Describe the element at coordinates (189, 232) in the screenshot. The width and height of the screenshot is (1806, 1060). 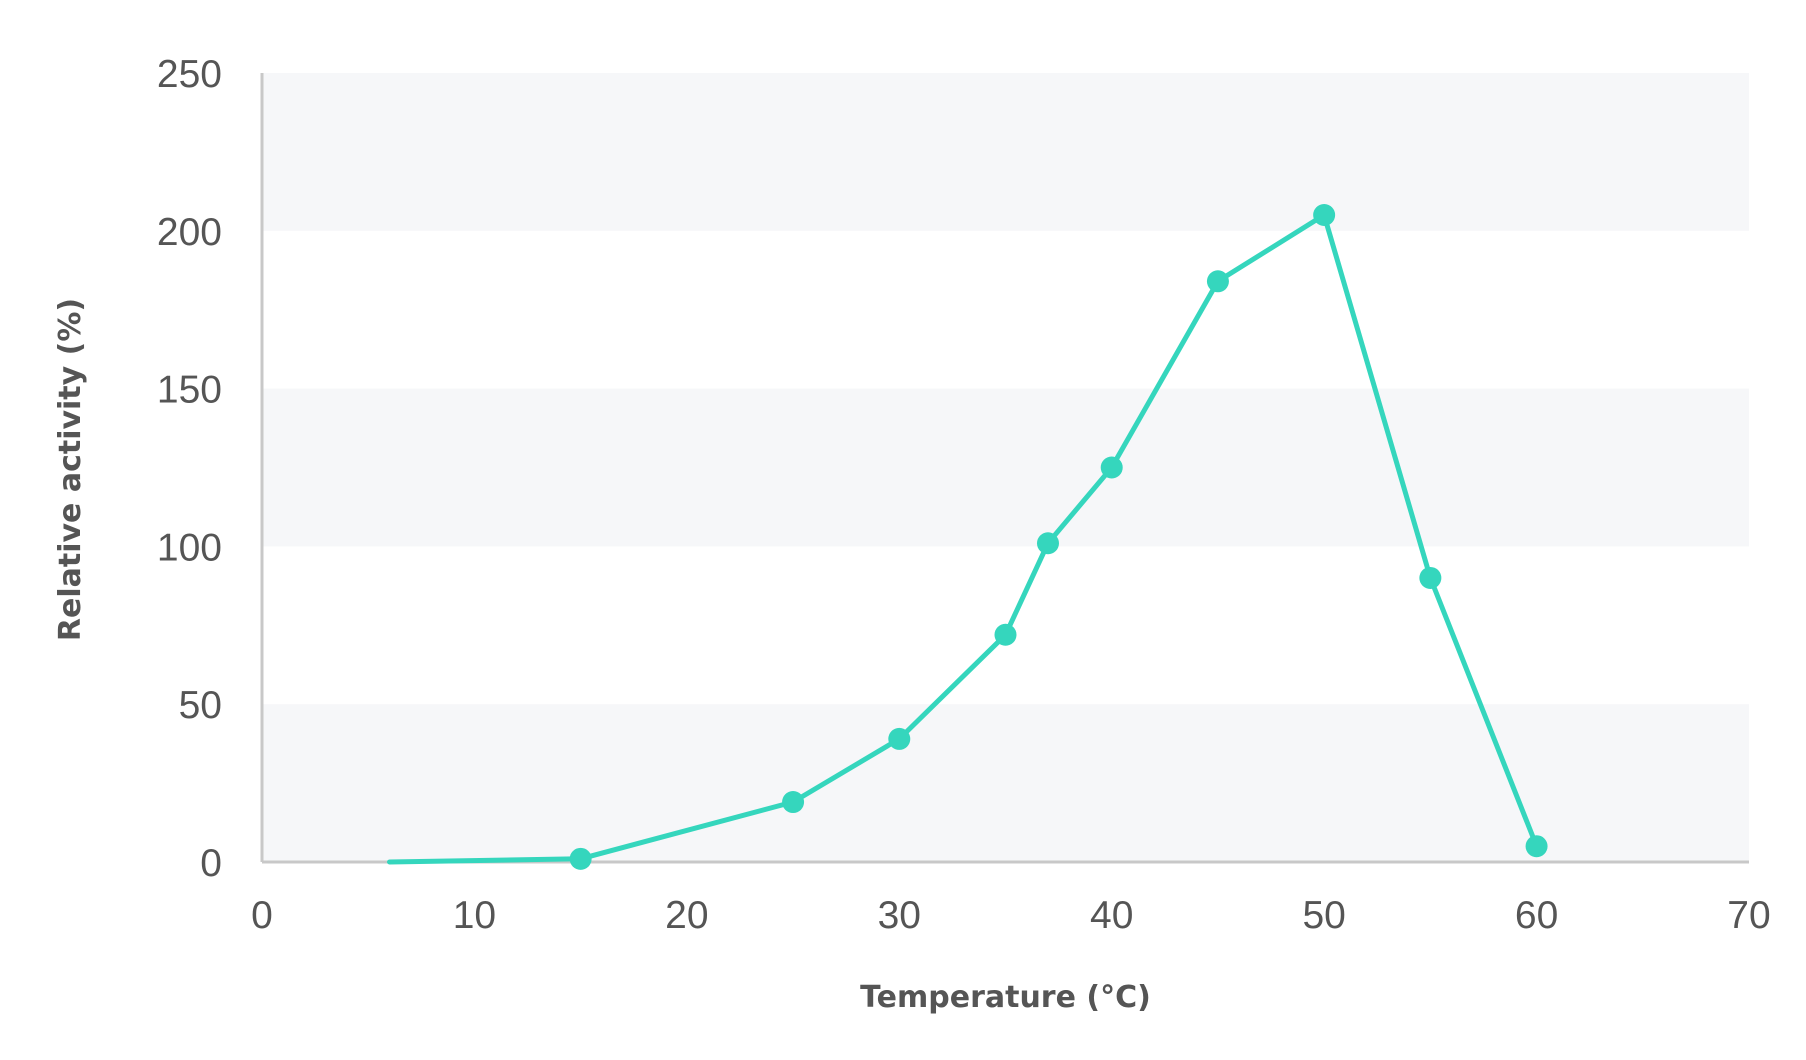
I see `y-tick-label: 200` at that location.